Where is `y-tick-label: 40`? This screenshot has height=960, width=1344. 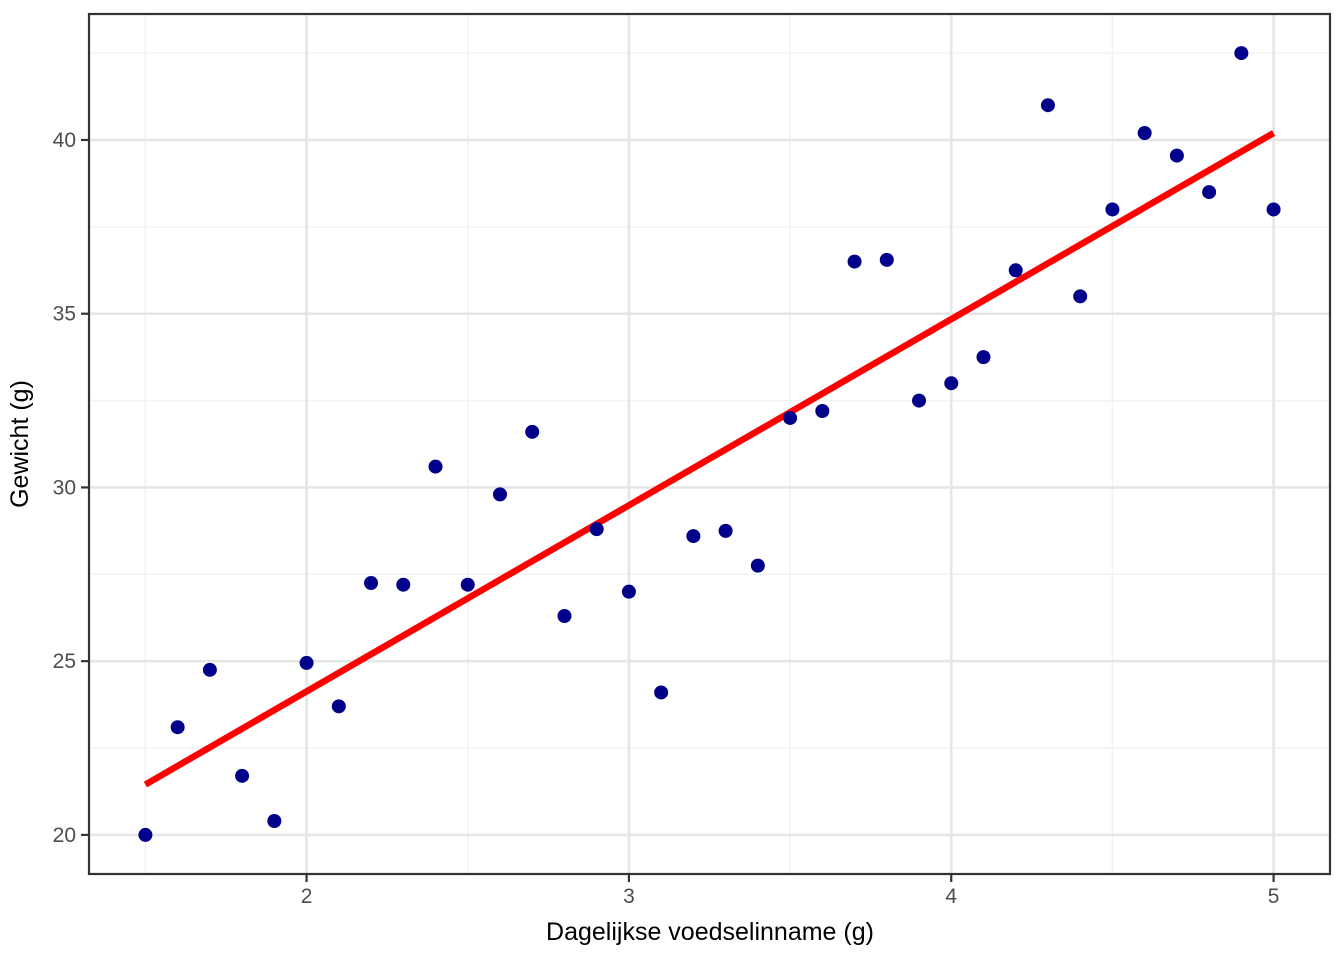
y-tick-label: 40 is located at coordinates (64, 140).